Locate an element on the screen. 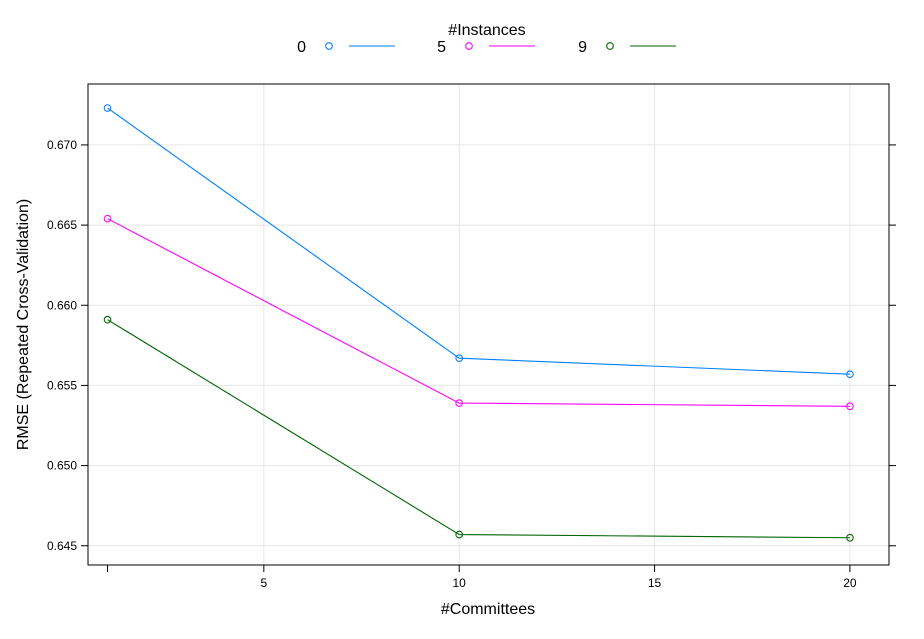 Image resolution: width=924 pixels, height=639 pixels. x-tick-label: 15 is located at coordinates (655, 583).